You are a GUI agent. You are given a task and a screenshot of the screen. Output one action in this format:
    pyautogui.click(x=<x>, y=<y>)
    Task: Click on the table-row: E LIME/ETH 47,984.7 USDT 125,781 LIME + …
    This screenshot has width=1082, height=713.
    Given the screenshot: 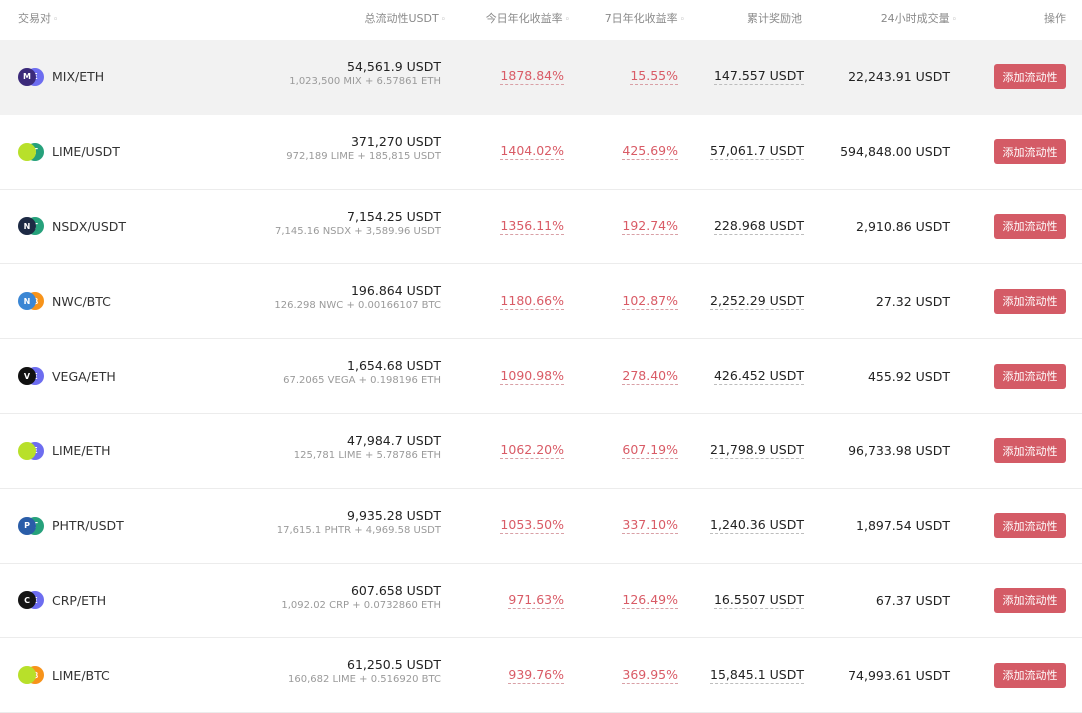 What is the action you would take?
    pyautogui.click(x=541, y=451)
    